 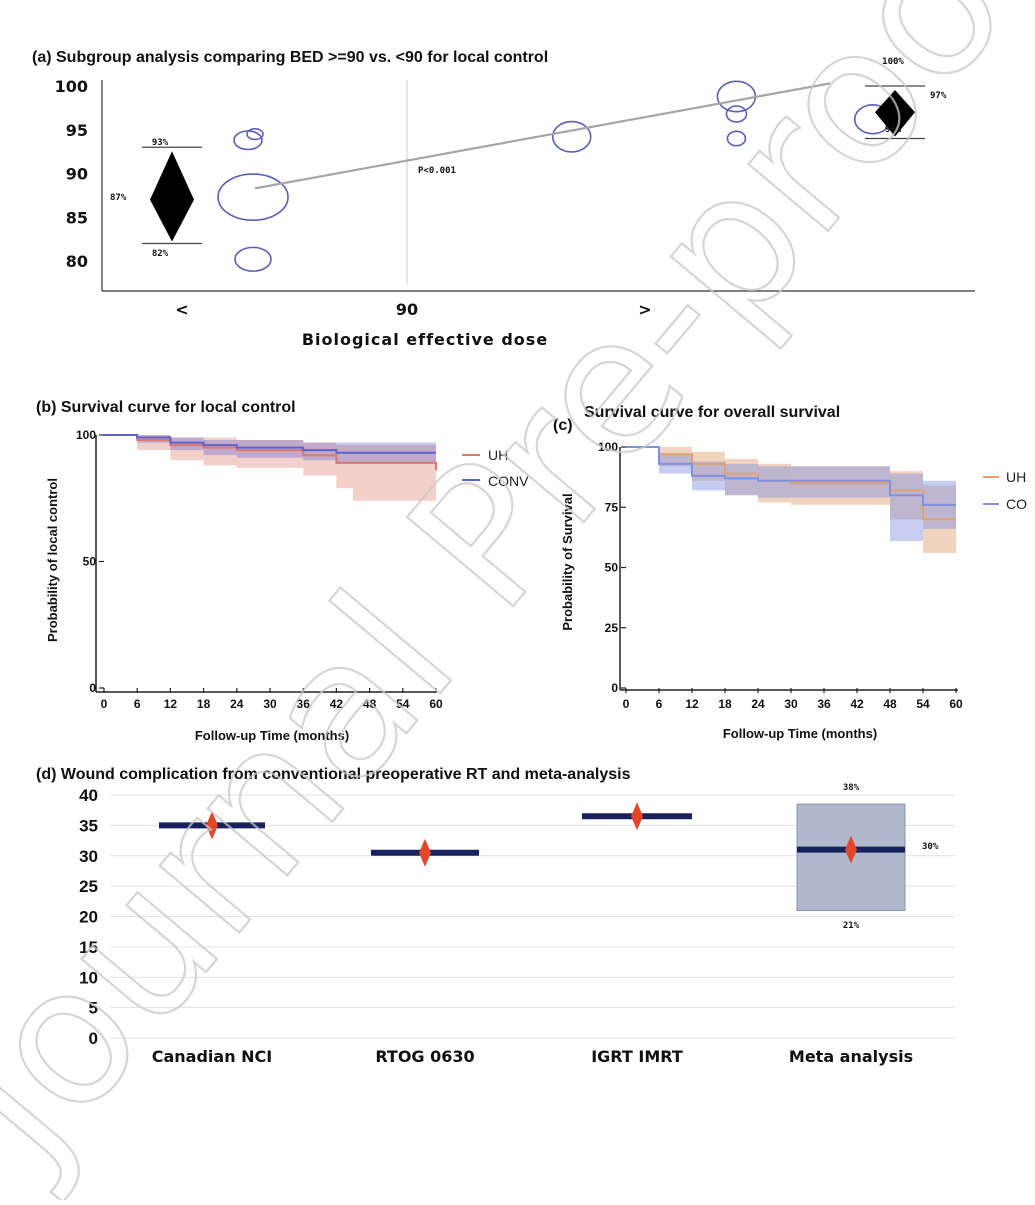 What do you see at coordinates (370, 704) in the screenshot?
I see `panel-b-x-tick-48: 48` at bounding box center [370, 704].